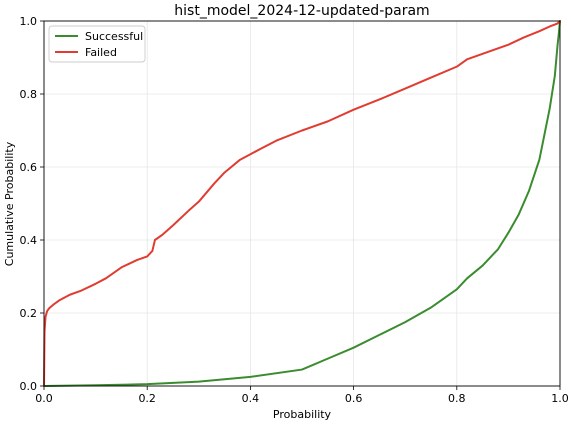  I want to click on x-tick-label: 0.0, so click(44, 398).